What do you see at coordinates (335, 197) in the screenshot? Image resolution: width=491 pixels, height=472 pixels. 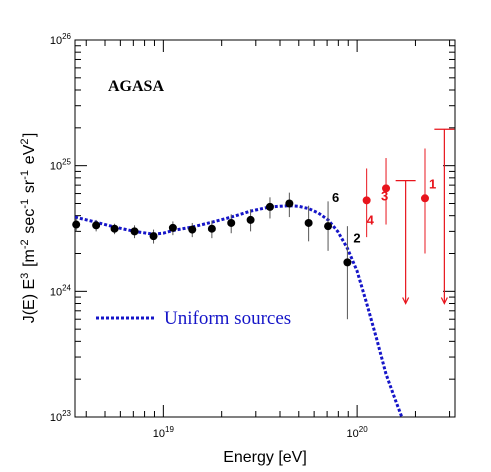 I see `point-label-6: 6` at bounding box center [335, 197].